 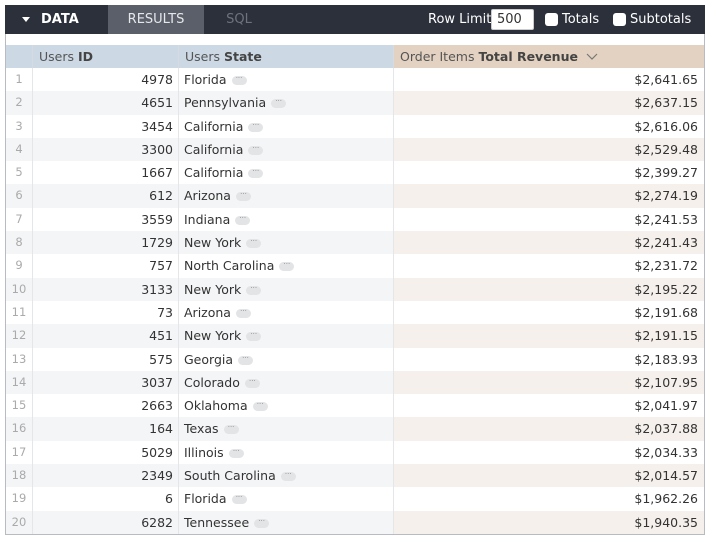 What do you see at coordinates (19, 125) in the screenshot?
I see `row-number-text: 3` at bounding box center [19, 125].